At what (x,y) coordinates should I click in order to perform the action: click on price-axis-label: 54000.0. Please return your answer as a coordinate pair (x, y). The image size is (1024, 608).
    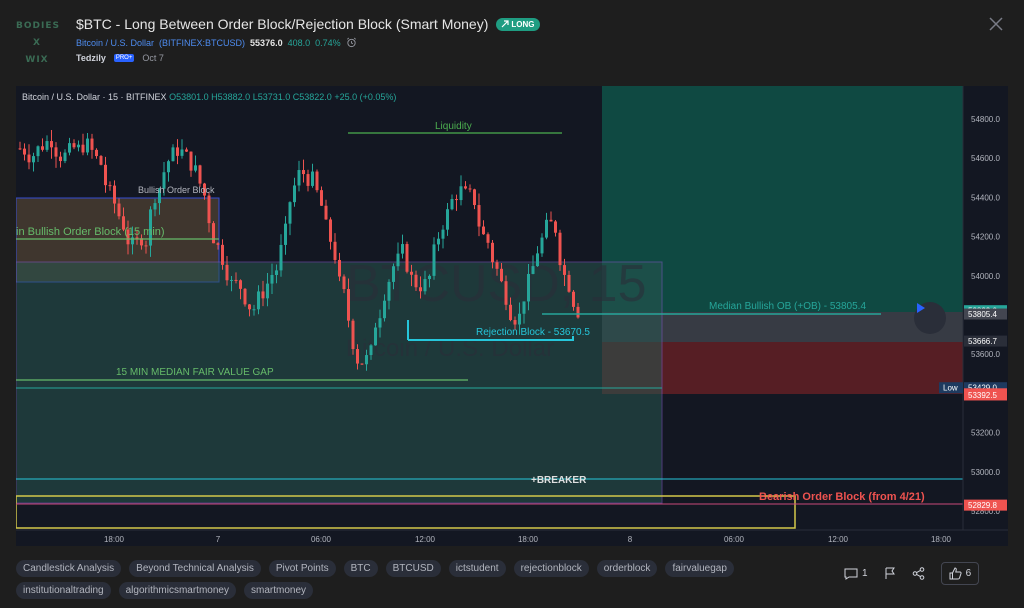
    Looking at the image, I should click on (985, 276).